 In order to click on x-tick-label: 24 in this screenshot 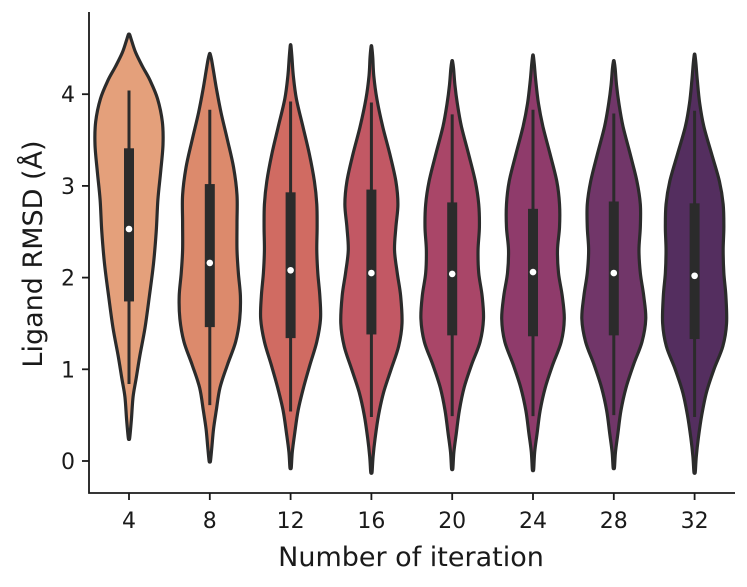, I will do `click(533, 521)`.